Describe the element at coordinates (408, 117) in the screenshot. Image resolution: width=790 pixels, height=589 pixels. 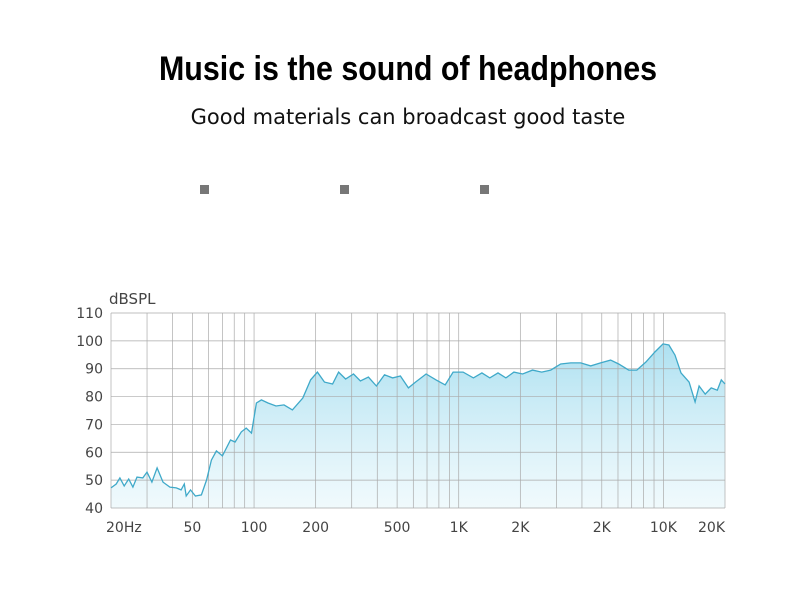
I see `subtitle: Good materials can broadcast good taste` at that location.